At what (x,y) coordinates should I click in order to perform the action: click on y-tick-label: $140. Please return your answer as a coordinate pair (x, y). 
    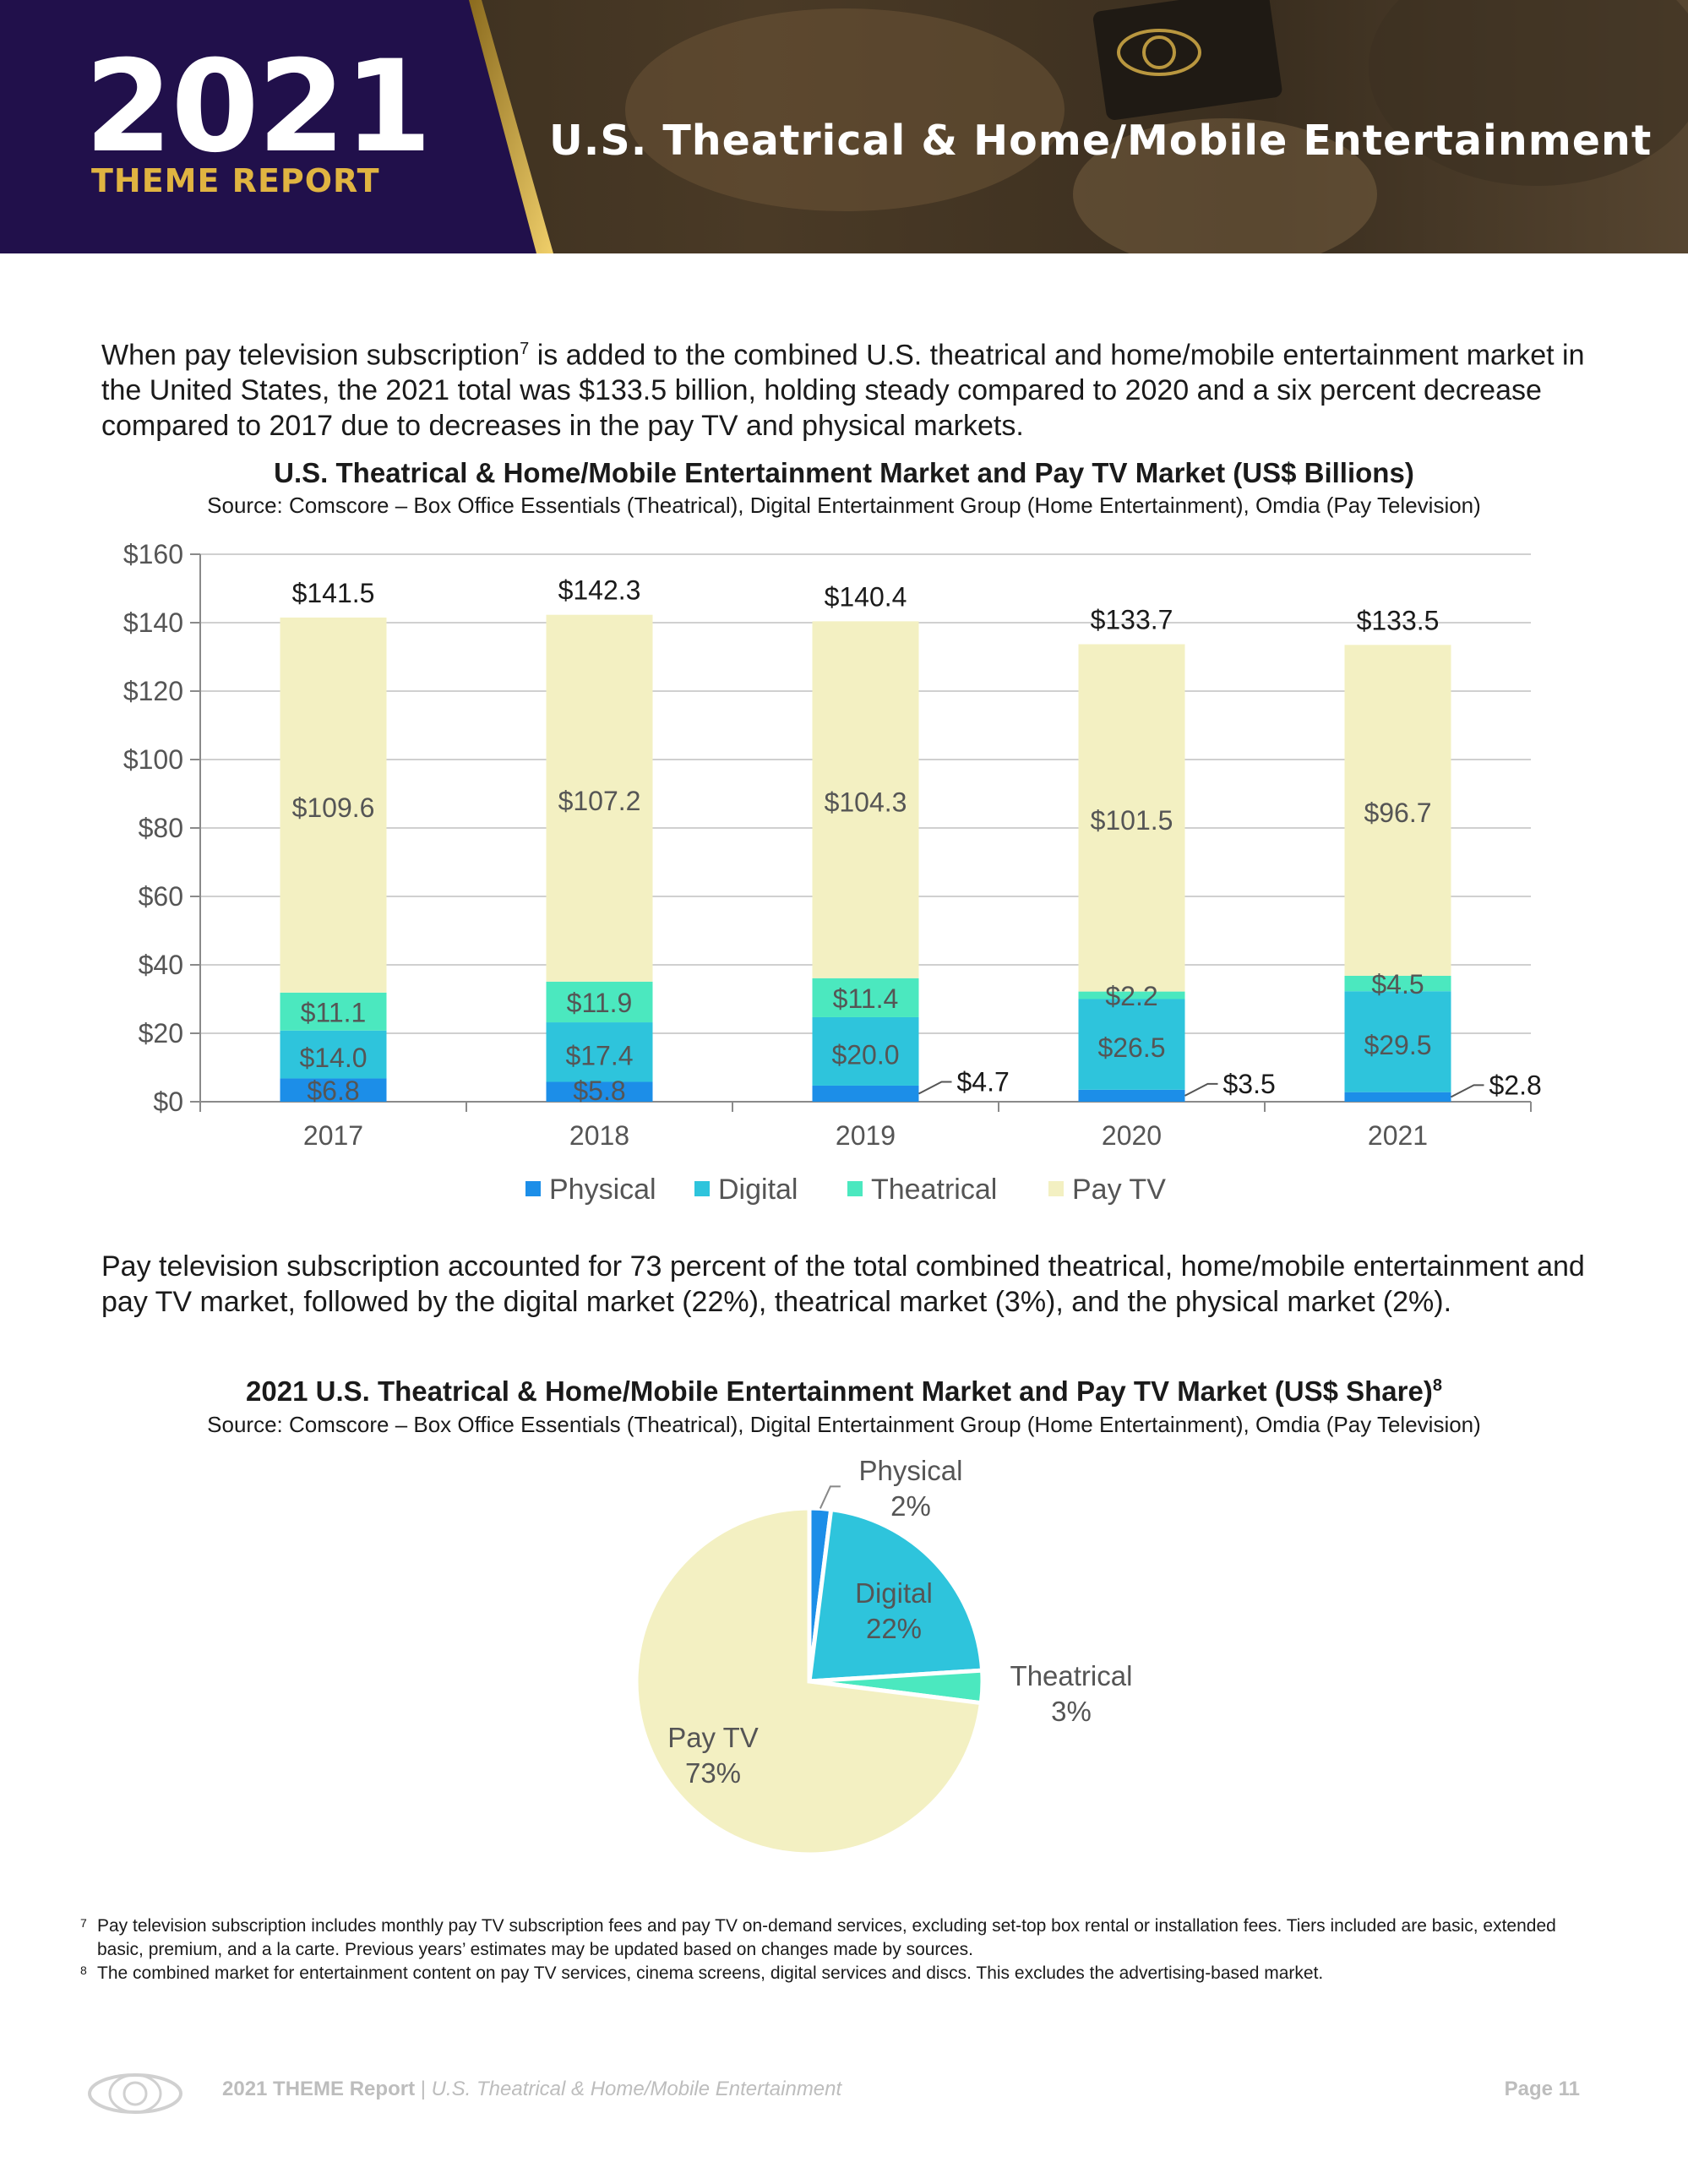
    Looking at the image, I should click on (153, 622).